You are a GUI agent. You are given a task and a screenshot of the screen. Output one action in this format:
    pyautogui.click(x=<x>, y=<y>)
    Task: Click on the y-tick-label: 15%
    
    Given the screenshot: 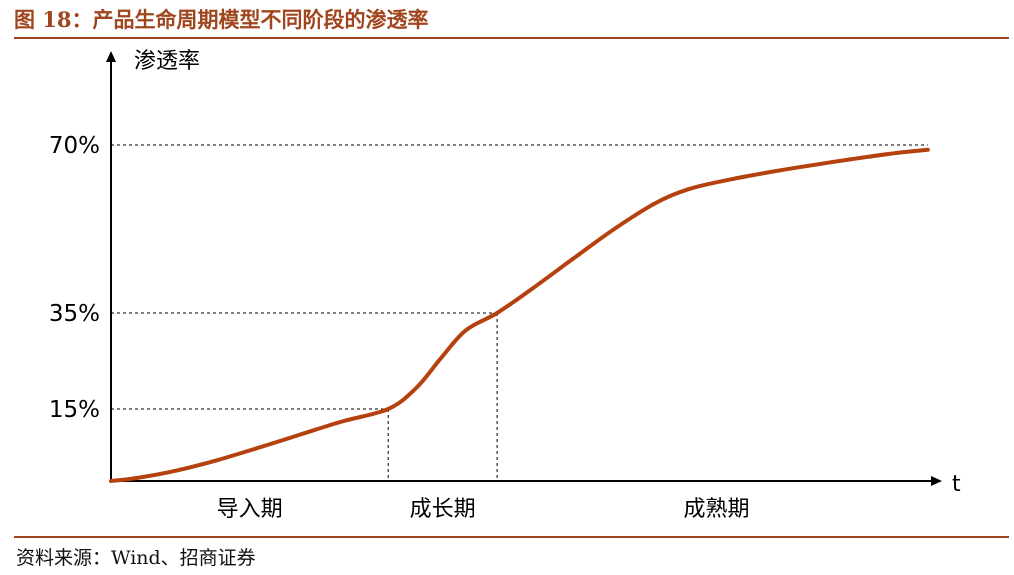 What is the action you would take?
    pyautogui.click(x=74, y=410)
    